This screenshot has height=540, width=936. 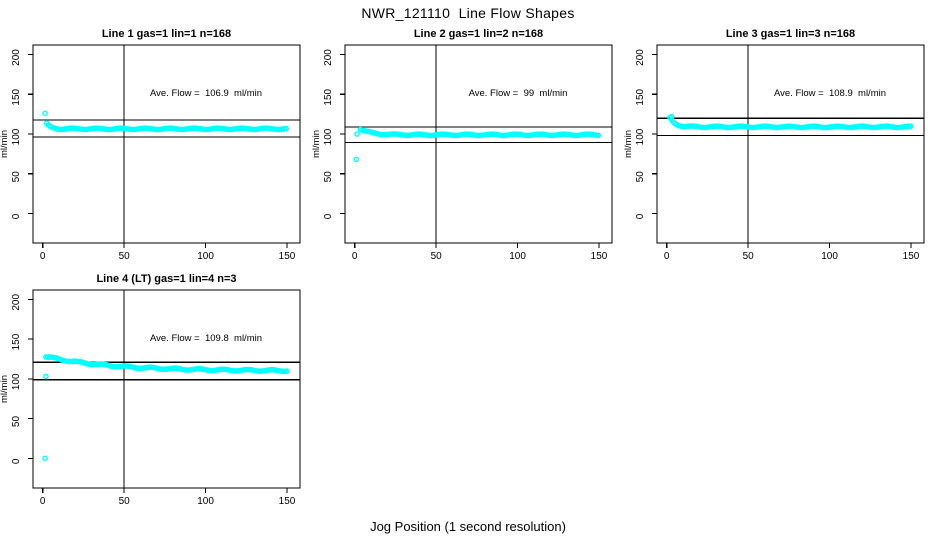 What do you see at coordinates (518, 93) in the screenshot?
I see `ave-flow-annotation-line-2: Ave. Flow = 99 ml/min` at bounding box center [518, 93].